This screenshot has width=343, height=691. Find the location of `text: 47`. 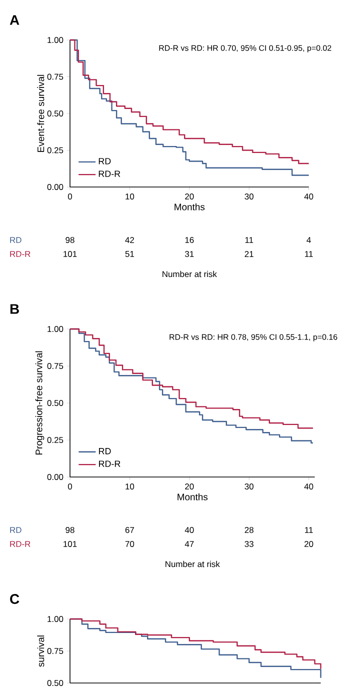

text: 47 is located at coordinates (189, 544).